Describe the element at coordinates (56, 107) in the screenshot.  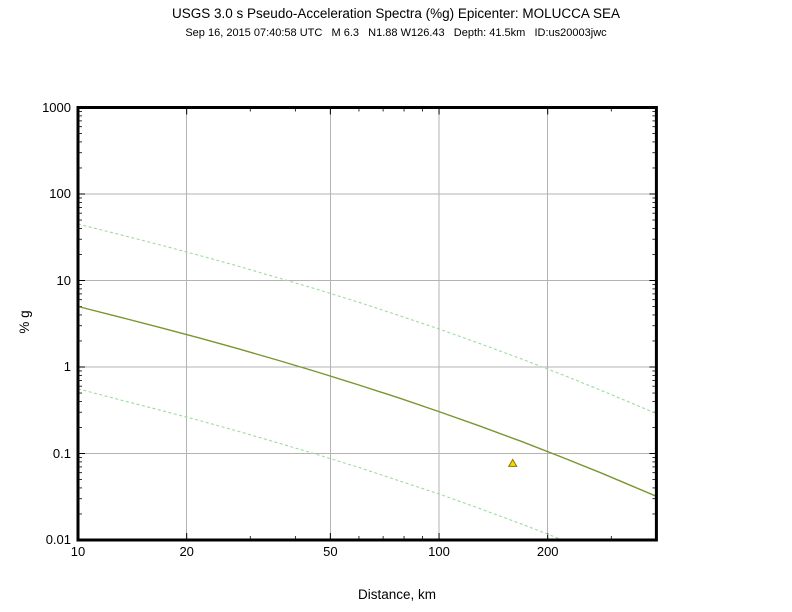
I see `y-tick-label: 1000` at that location.